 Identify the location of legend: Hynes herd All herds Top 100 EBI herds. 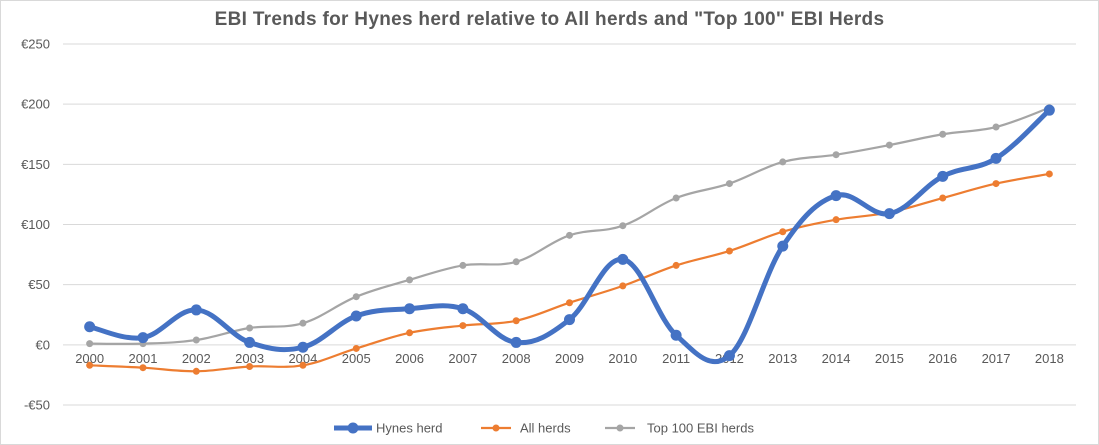
(544, 428).